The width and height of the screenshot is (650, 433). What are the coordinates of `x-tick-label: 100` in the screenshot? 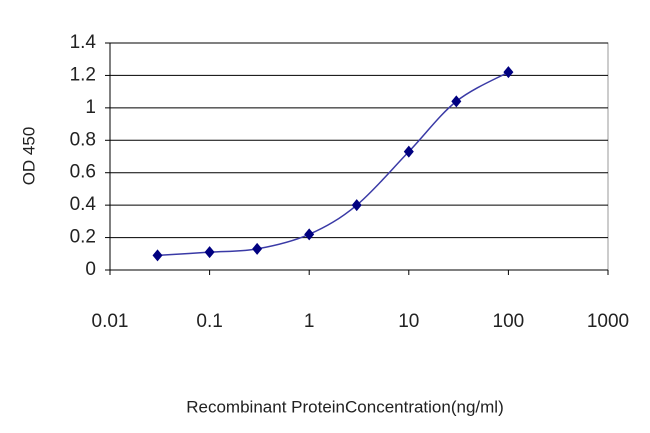 It's located at (509, 321).